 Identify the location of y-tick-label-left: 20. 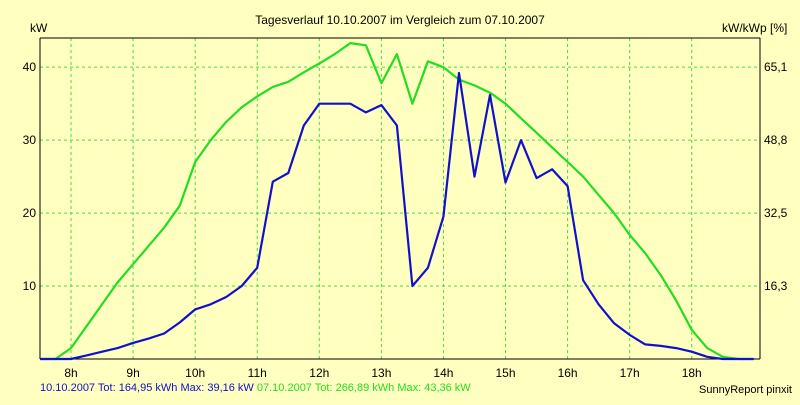
(30, 213).